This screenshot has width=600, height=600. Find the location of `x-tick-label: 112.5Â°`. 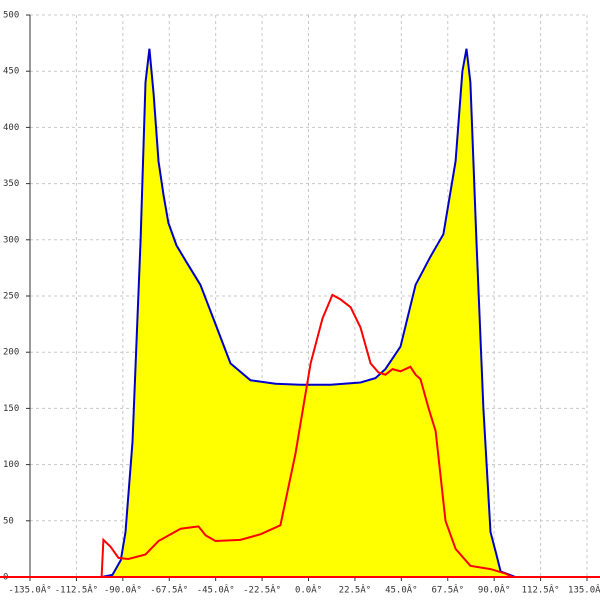

x-tick-label: 112.5Â° is located at coordinates (541, 590).